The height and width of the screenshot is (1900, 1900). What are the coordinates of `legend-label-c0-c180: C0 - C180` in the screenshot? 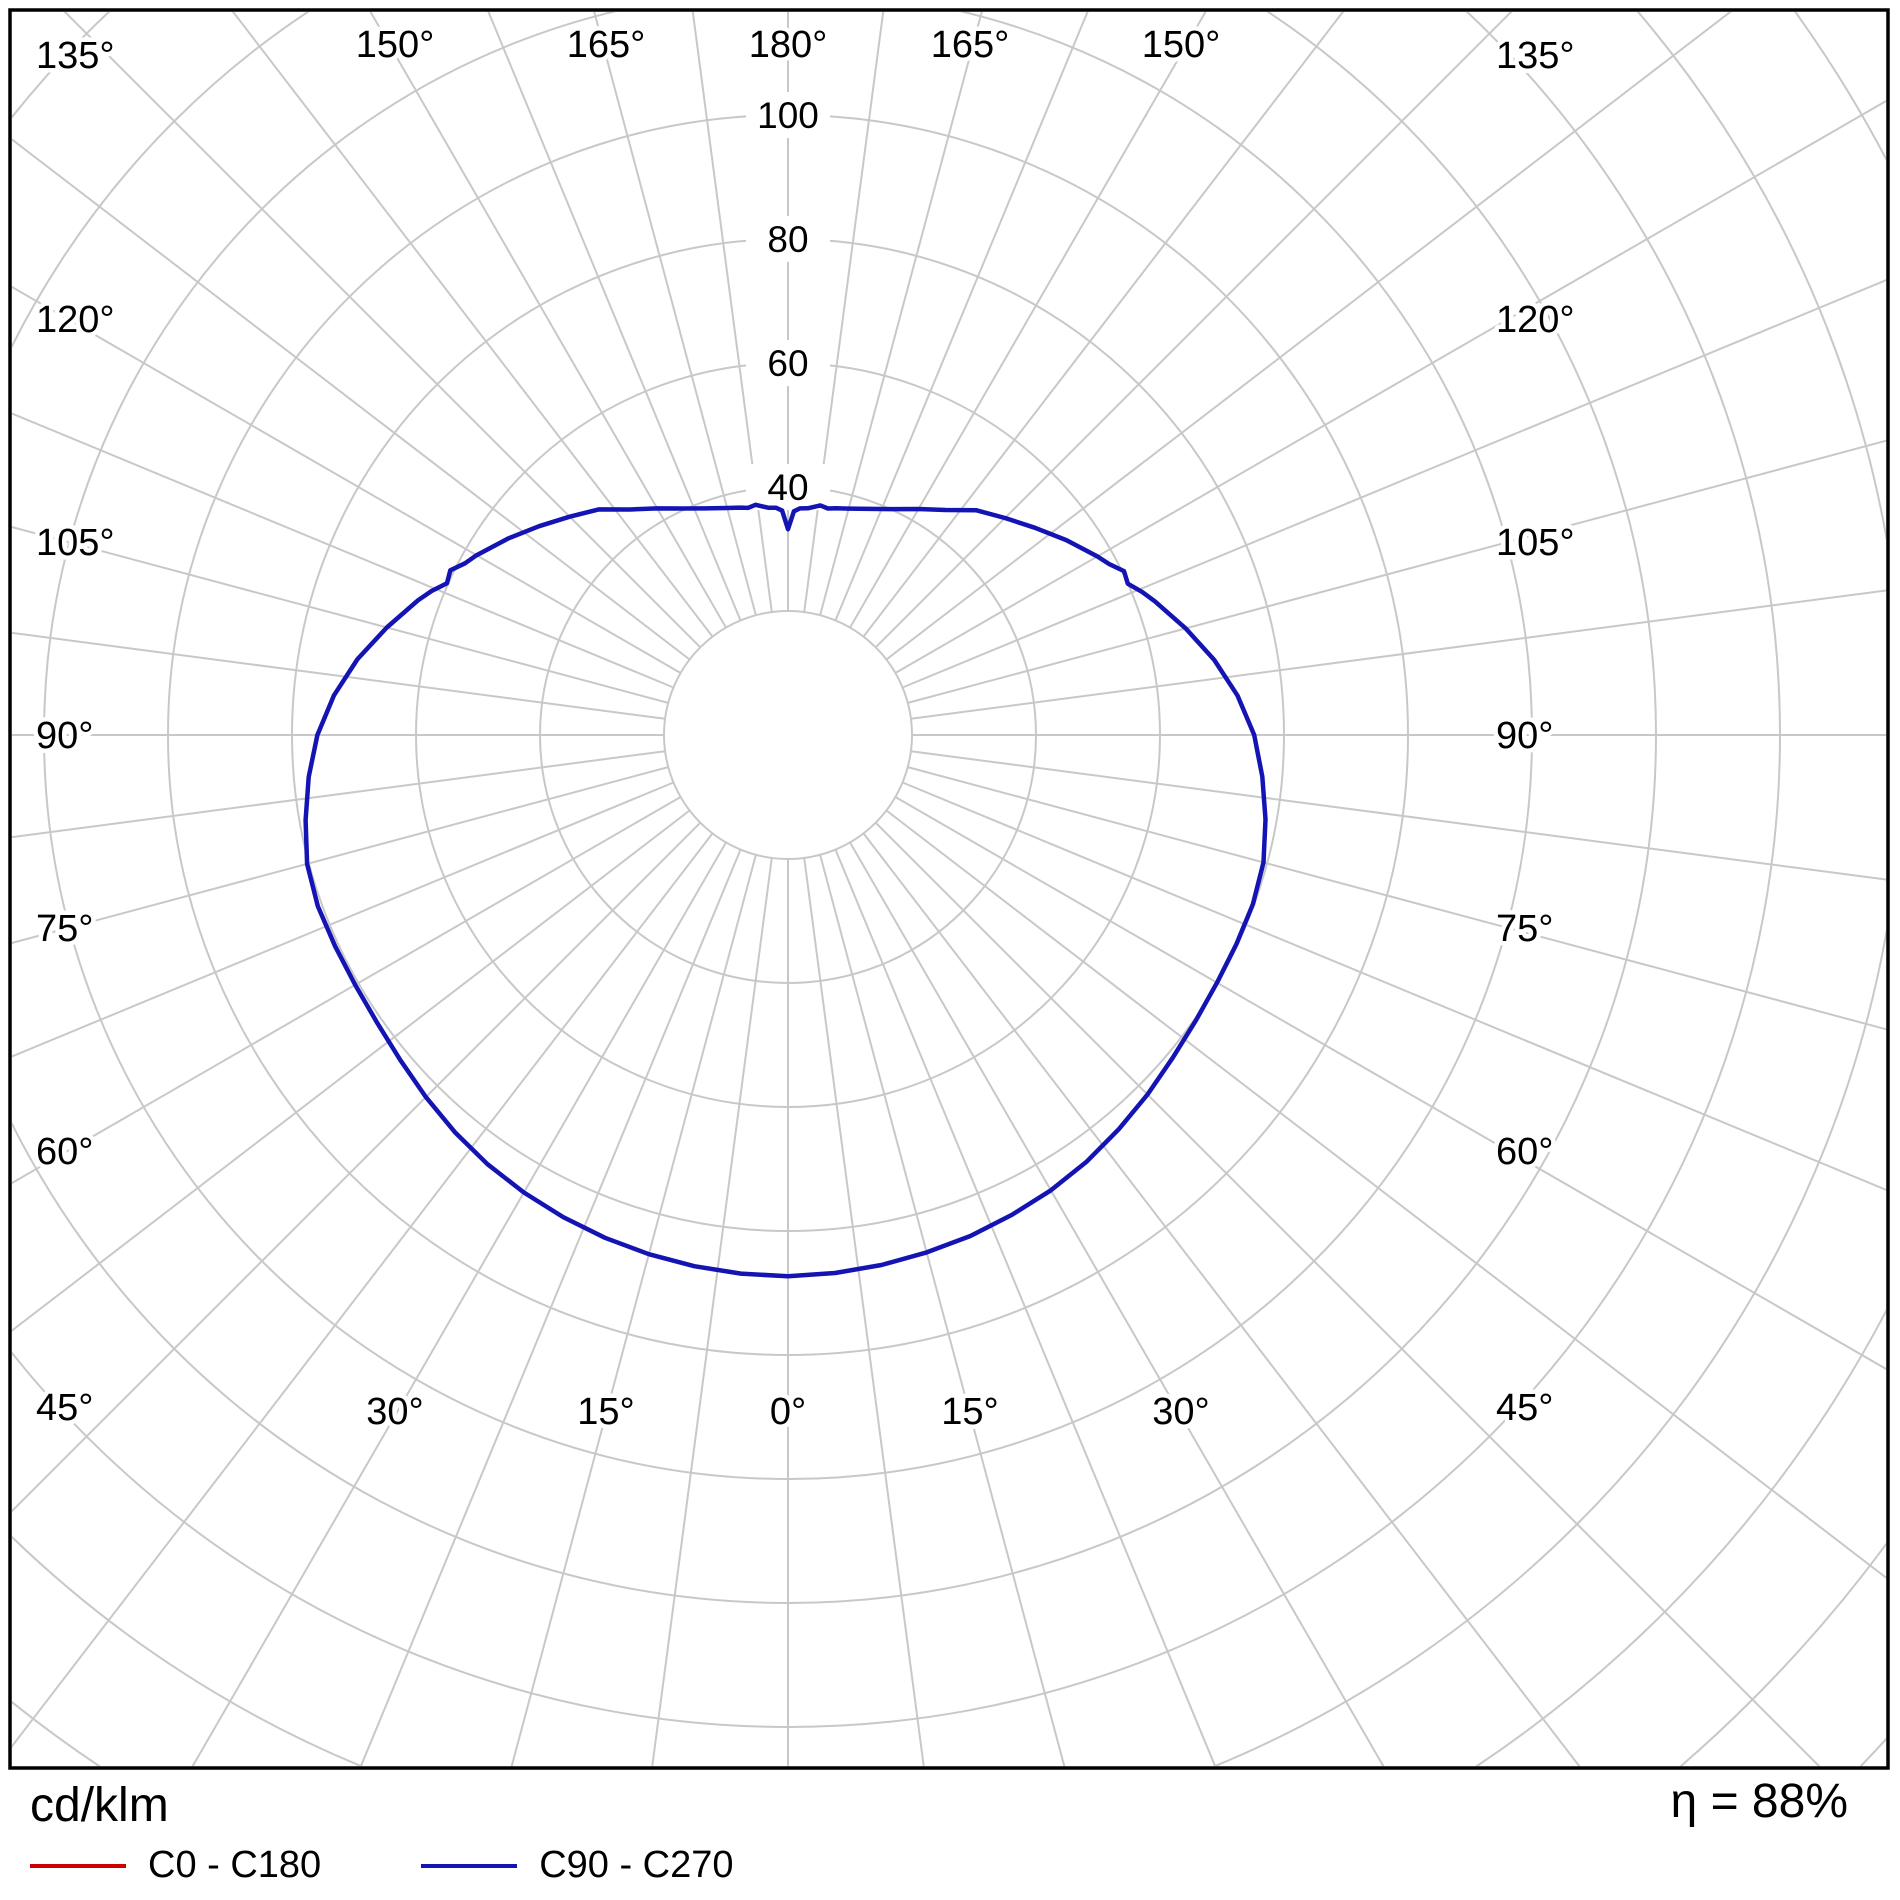 It's located at (235, 1865).